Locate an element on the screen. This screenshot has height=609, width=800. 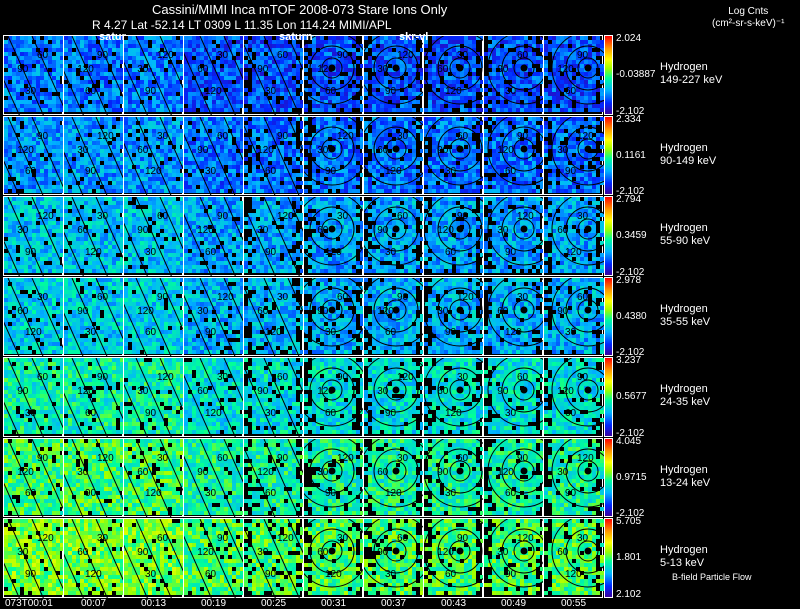
time-label: 00:19 is located at coordinates (214, 603).